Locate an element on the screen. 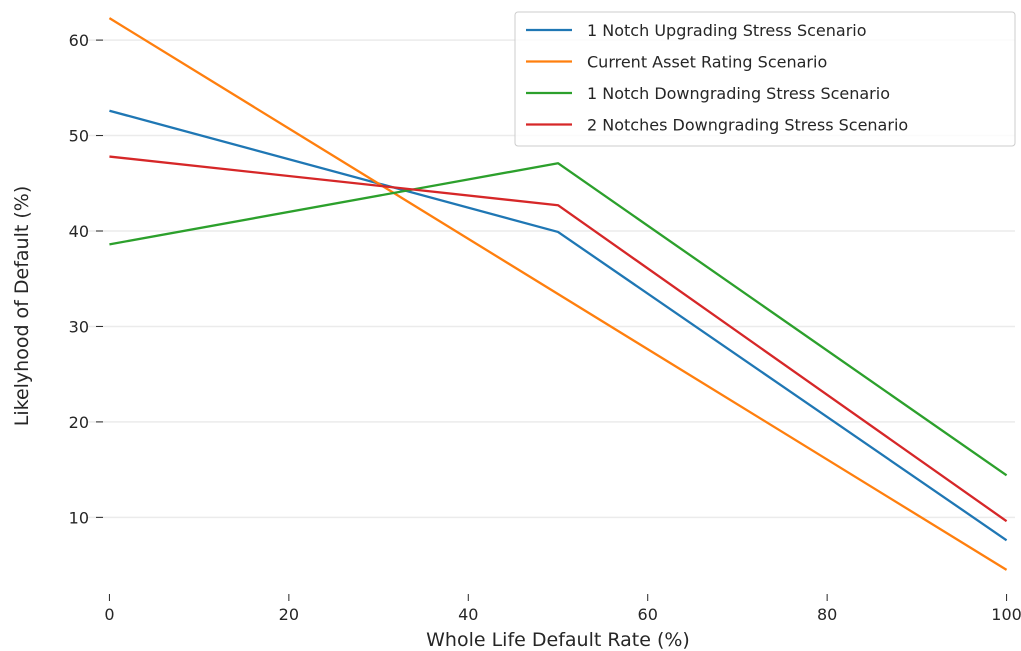 The image size is (1021, 651). x-axis-title: Whole Life Default Rate (%) is located at coordinates (558, 640).